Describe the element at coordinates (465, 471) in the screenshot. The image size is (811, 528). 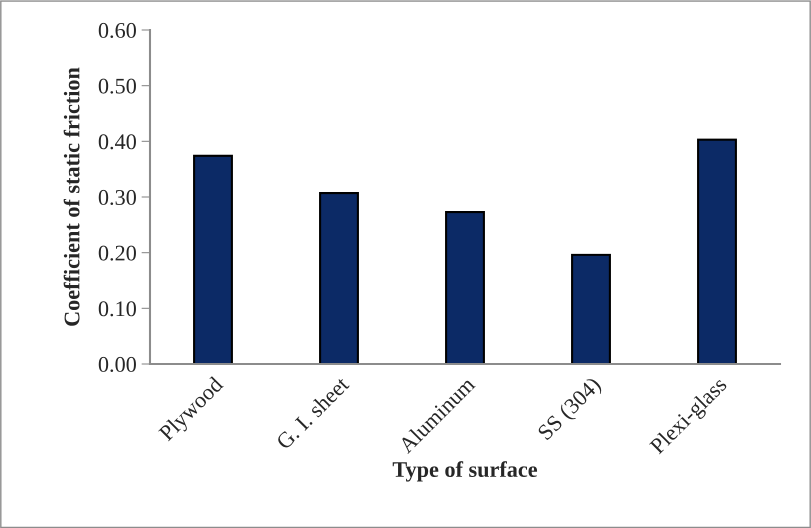
I see `x-axis-title: Type of surface` at that location.